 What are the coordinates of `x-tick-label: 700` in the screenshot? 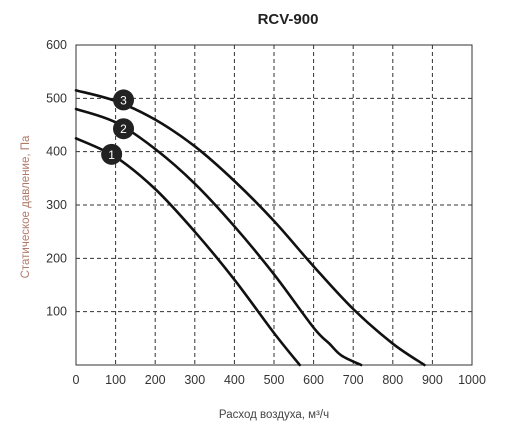 It's located at (353, 380).